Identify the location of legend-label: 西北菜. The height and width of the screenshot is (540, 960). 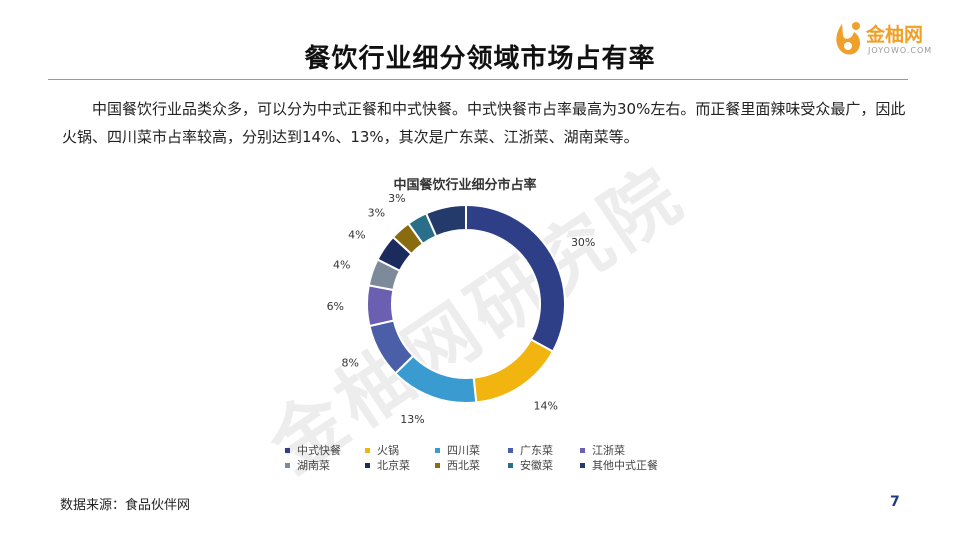
(463, 465).